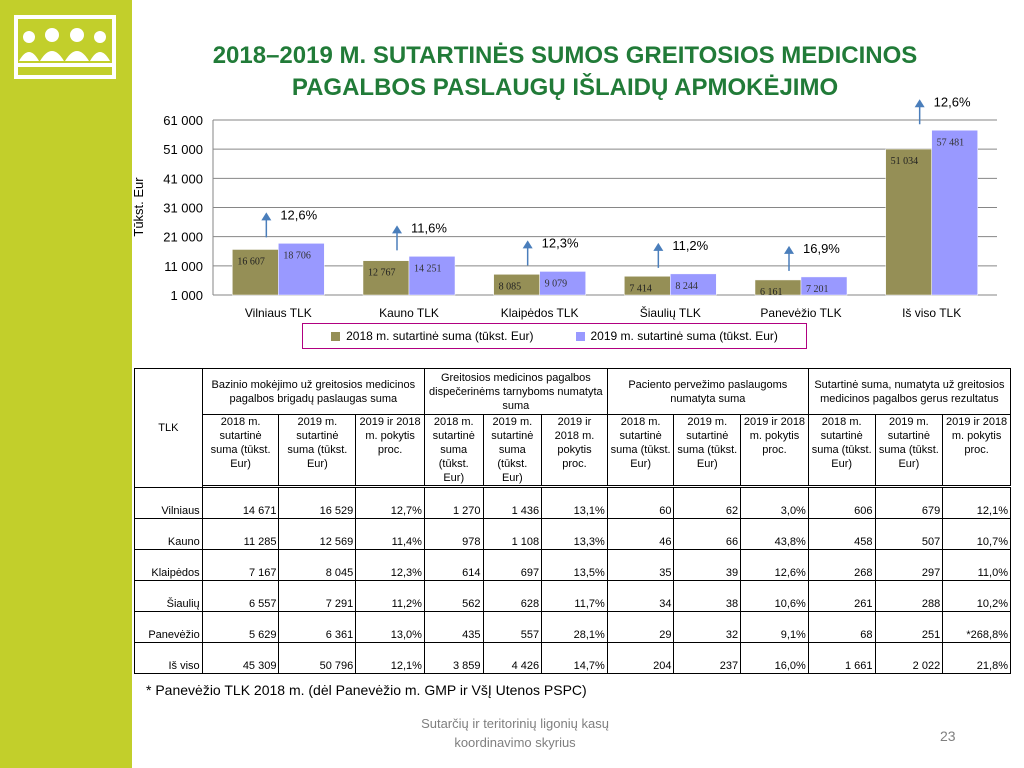 This screenshot has height=768, width=1024. Describe the element at coordinates (66, 384) in the screenshot. I see `sidebar-band` at that location.